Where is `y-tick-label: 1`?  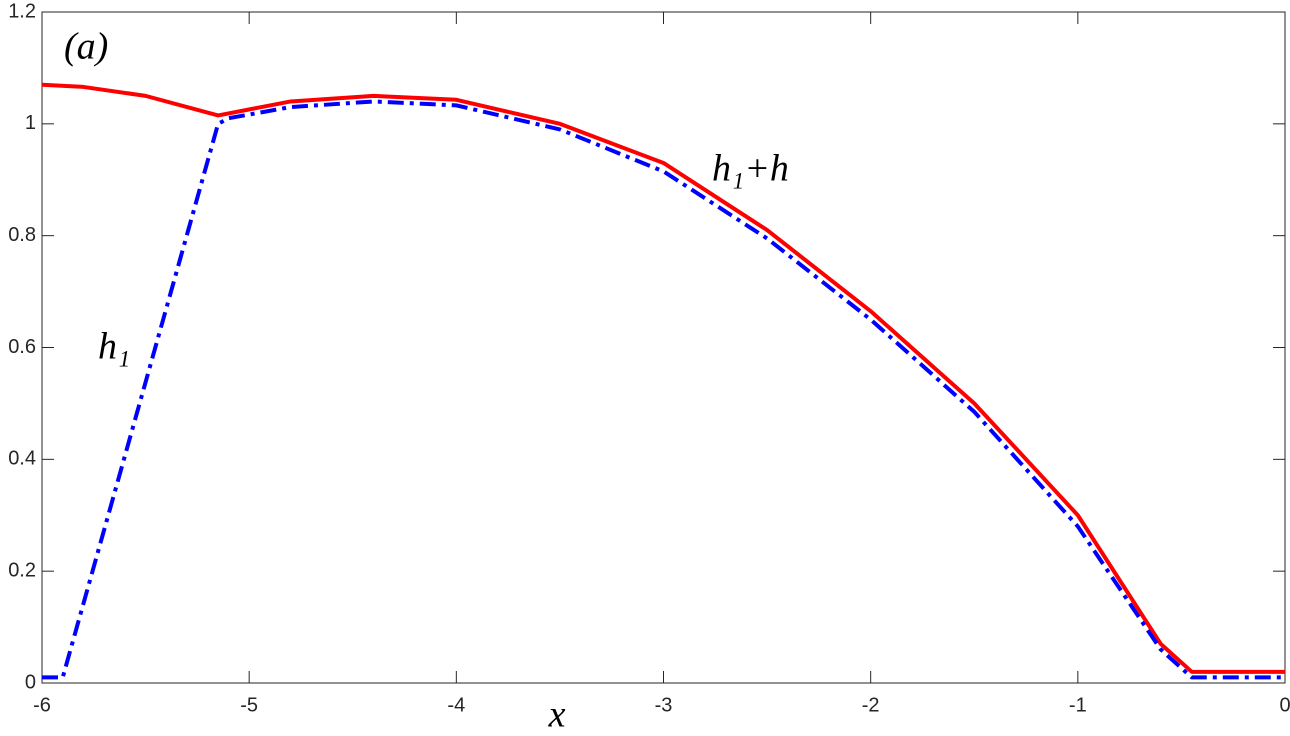
y-tick-label: 1 is located at coordinates (30, 123).